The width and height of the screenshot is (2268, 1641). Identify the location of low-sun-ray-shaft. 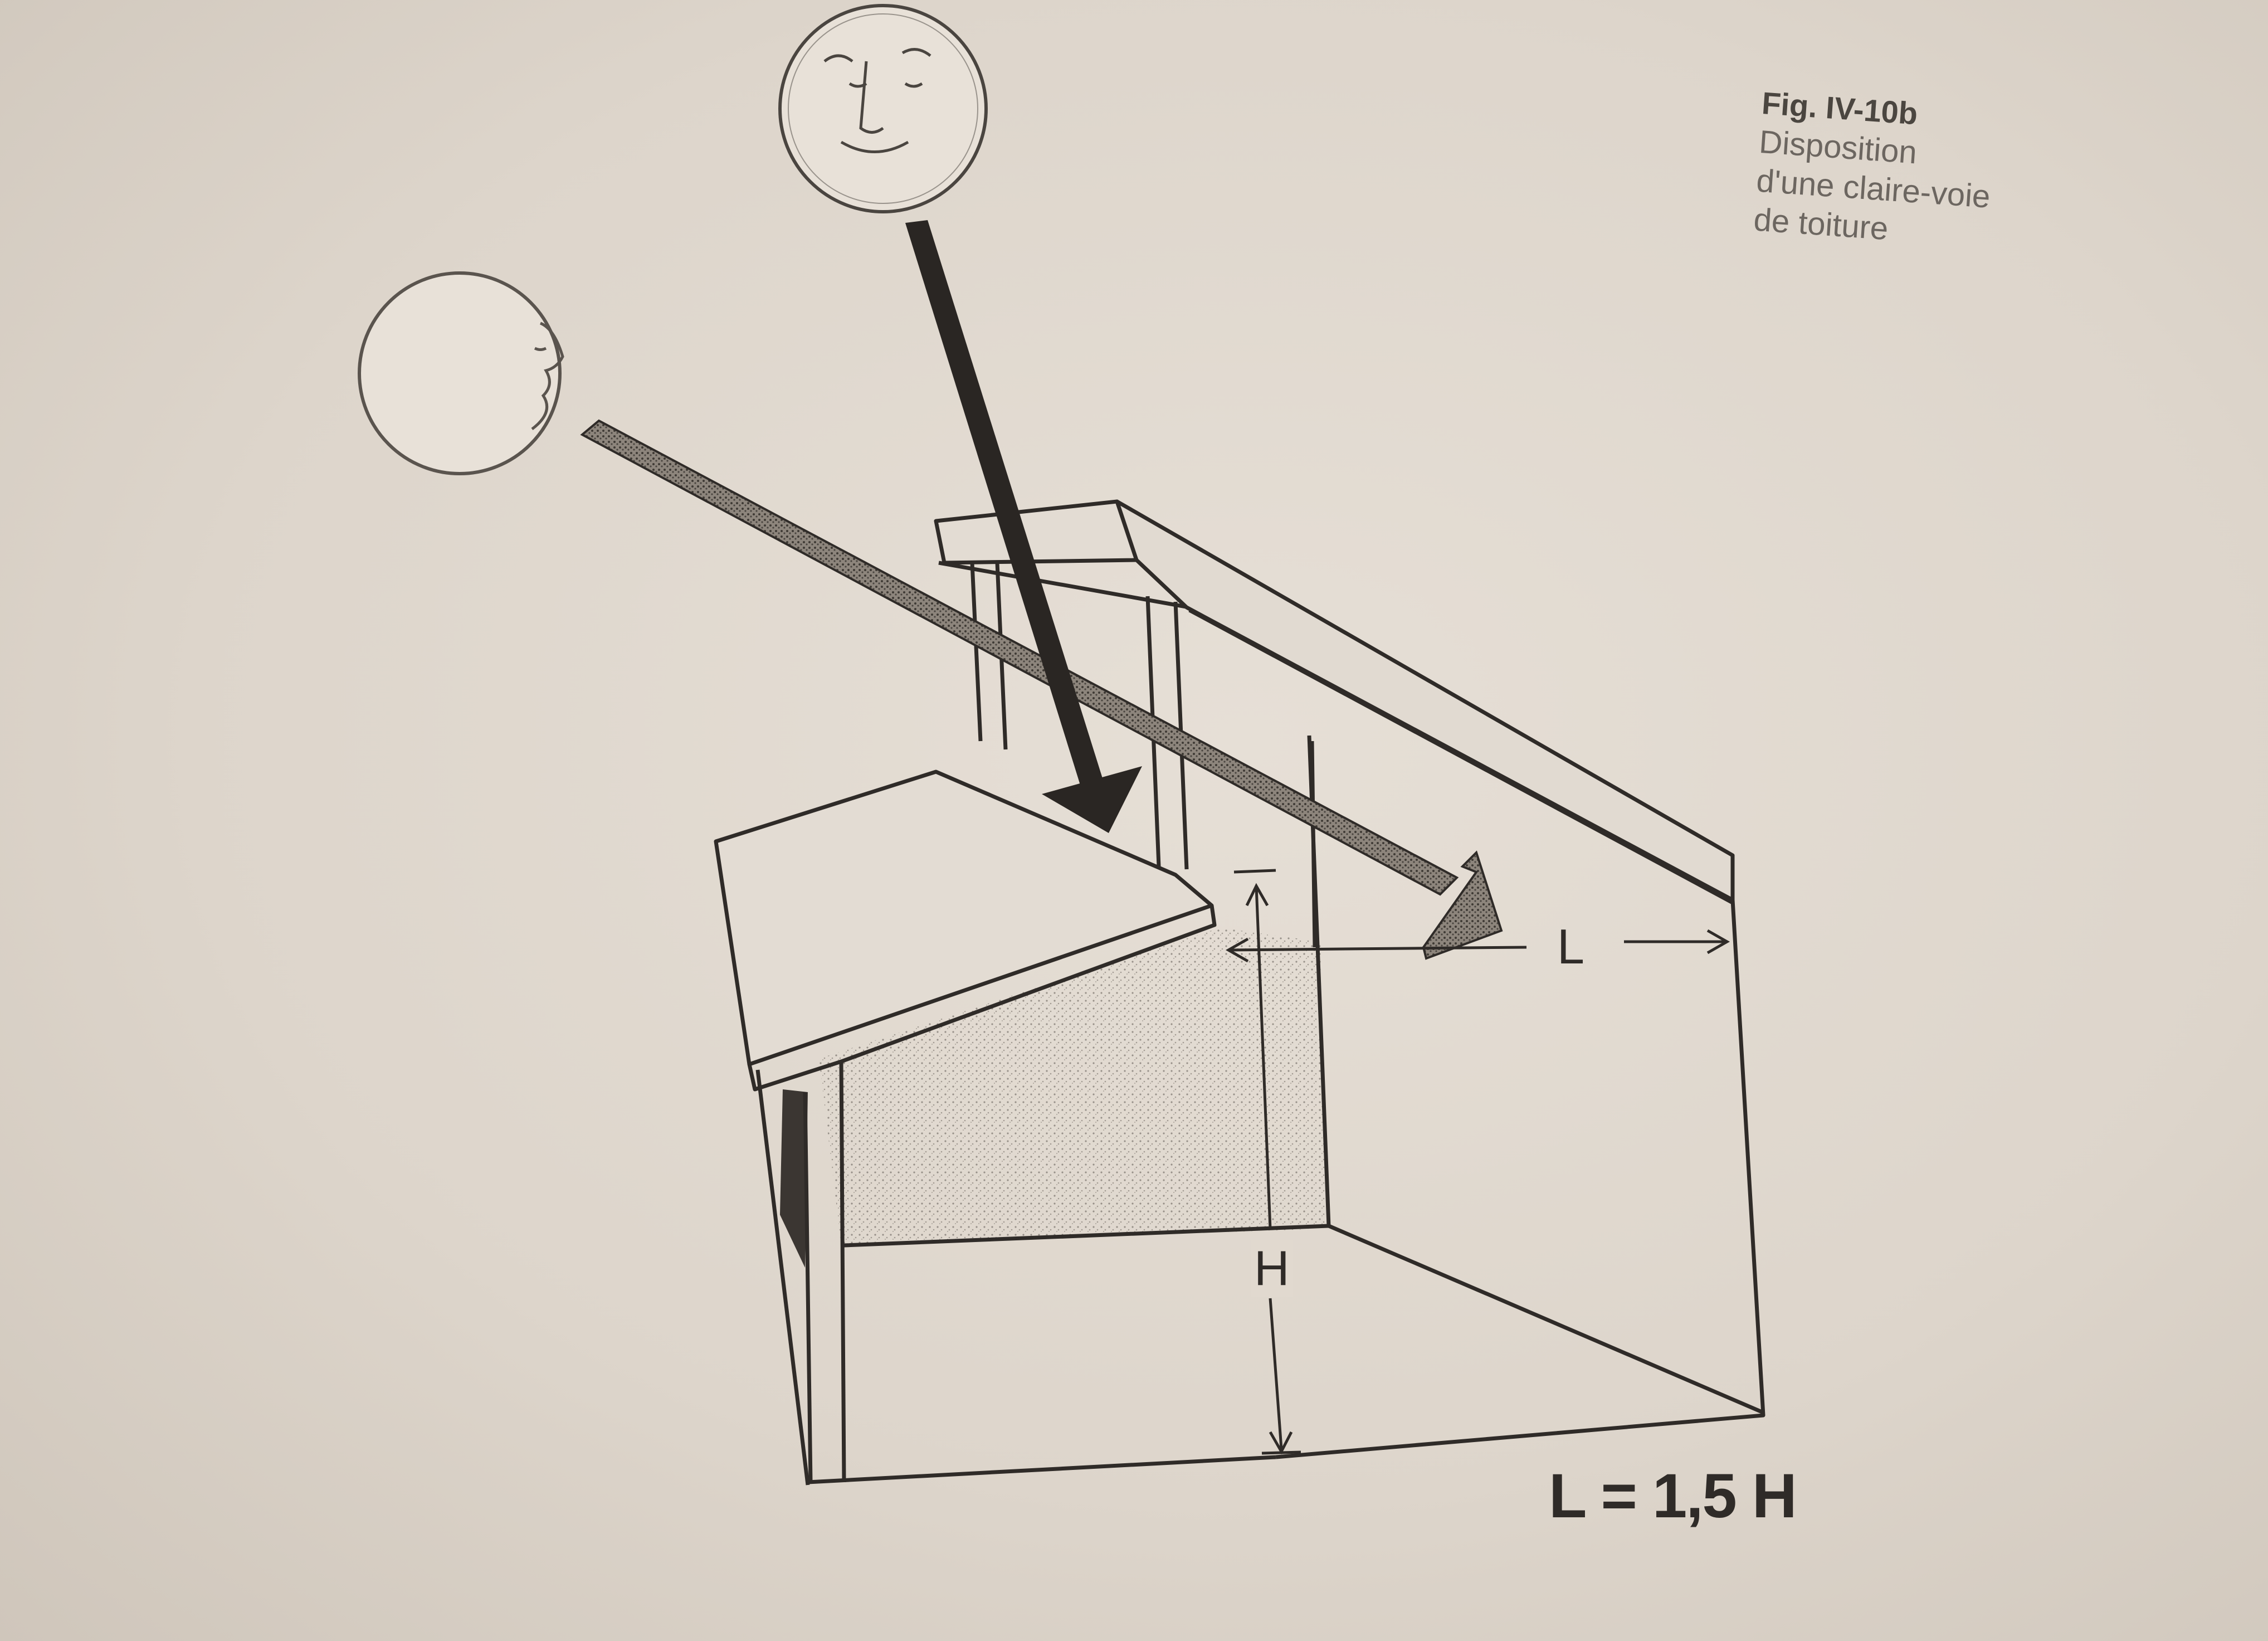
(1019, 657).